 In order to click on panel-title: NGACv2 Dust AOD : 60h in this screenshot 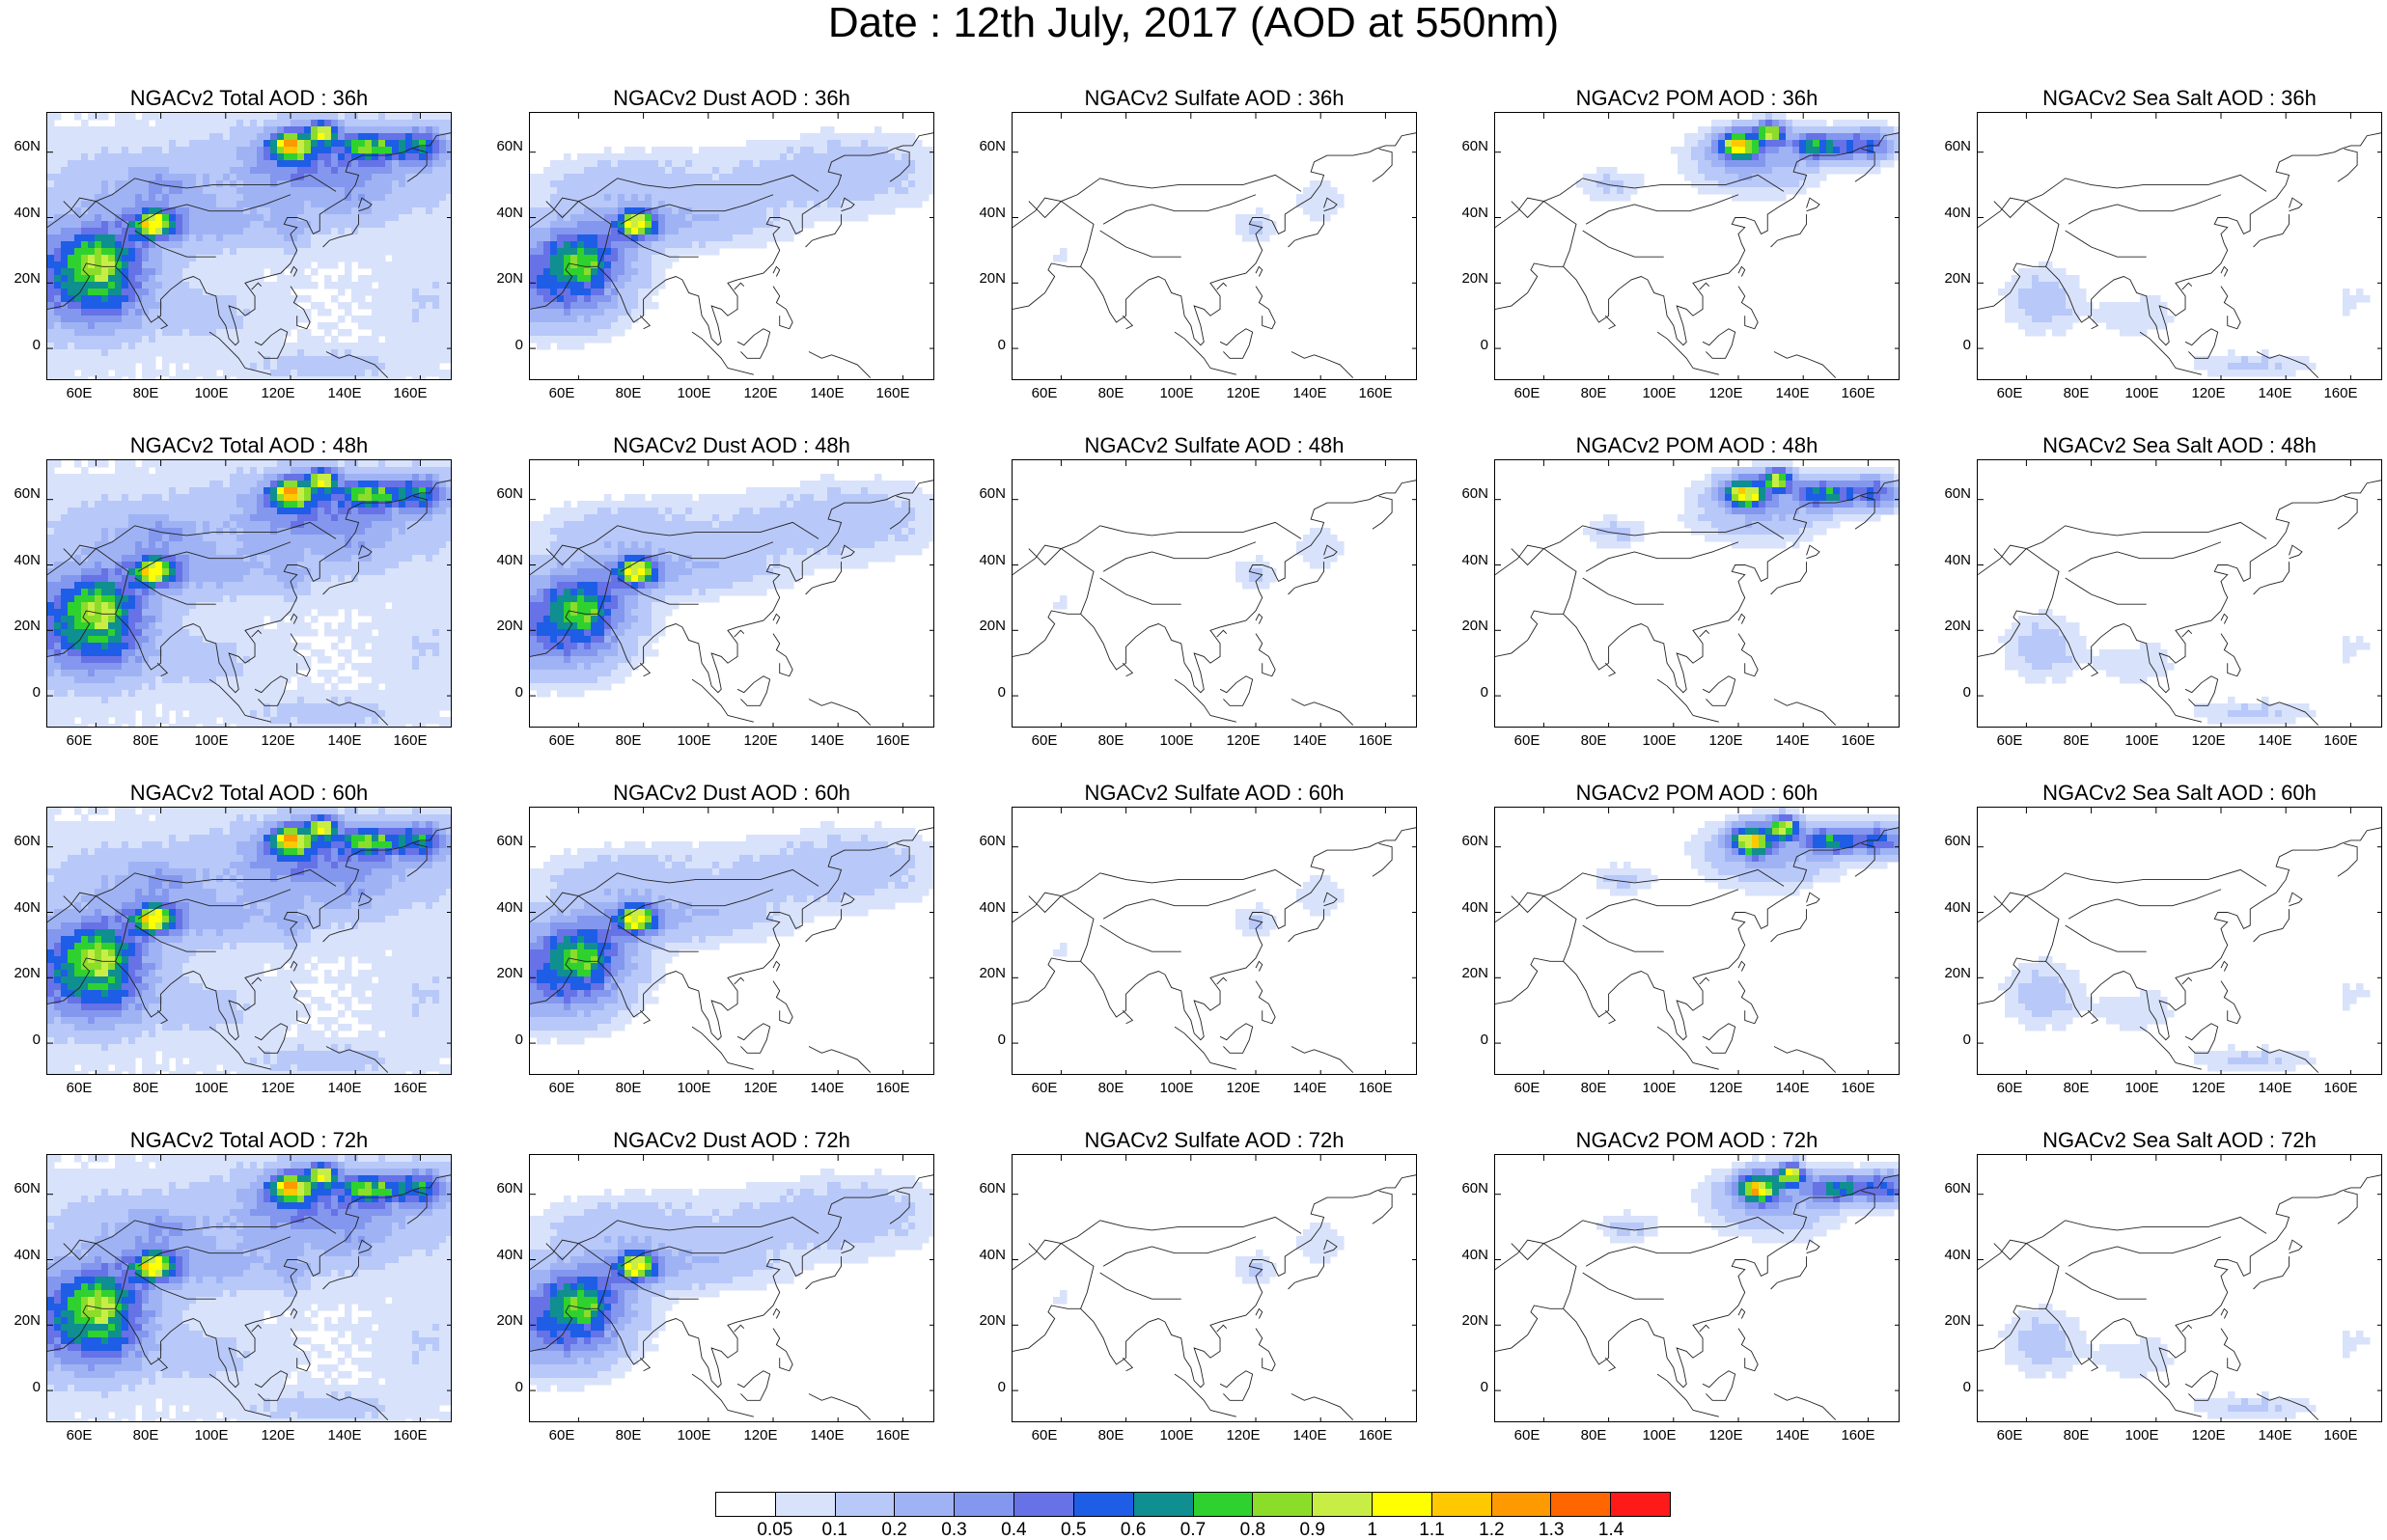, I will do `click(731, 793)`.